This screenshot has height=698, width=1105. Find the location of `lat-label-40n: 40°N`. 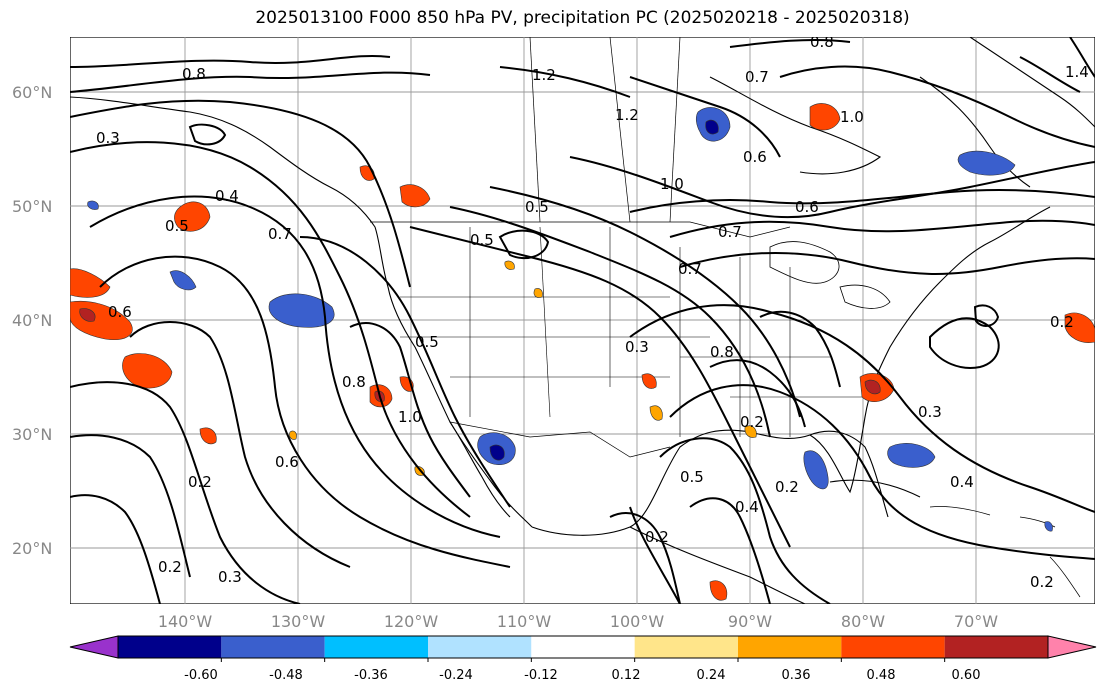

lat-label-40n: 40°N is located at coordinates (32, 320).